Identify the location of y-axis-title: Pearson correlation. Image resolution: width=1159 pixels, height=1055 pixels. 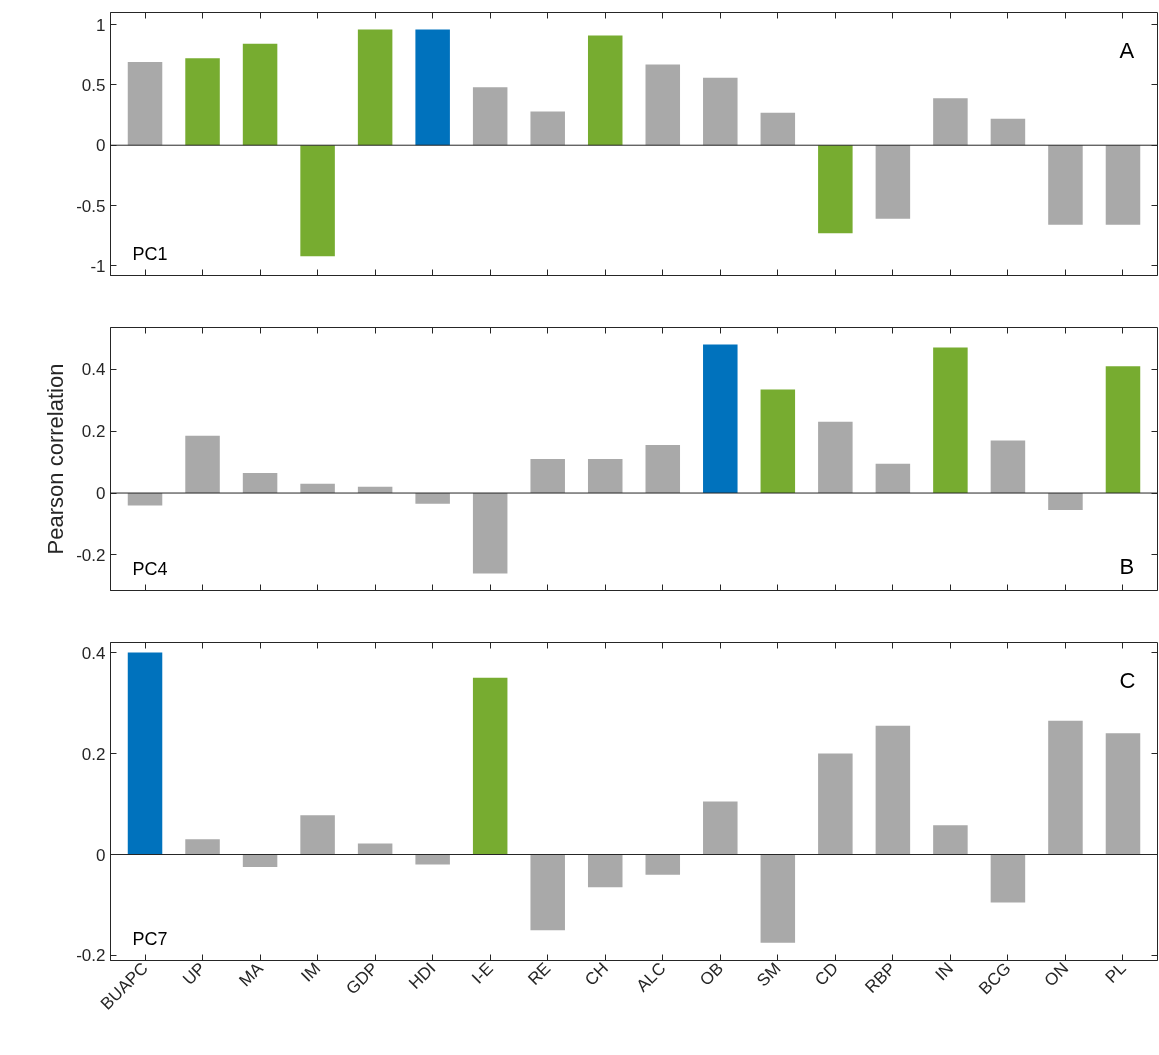
(56, 459).